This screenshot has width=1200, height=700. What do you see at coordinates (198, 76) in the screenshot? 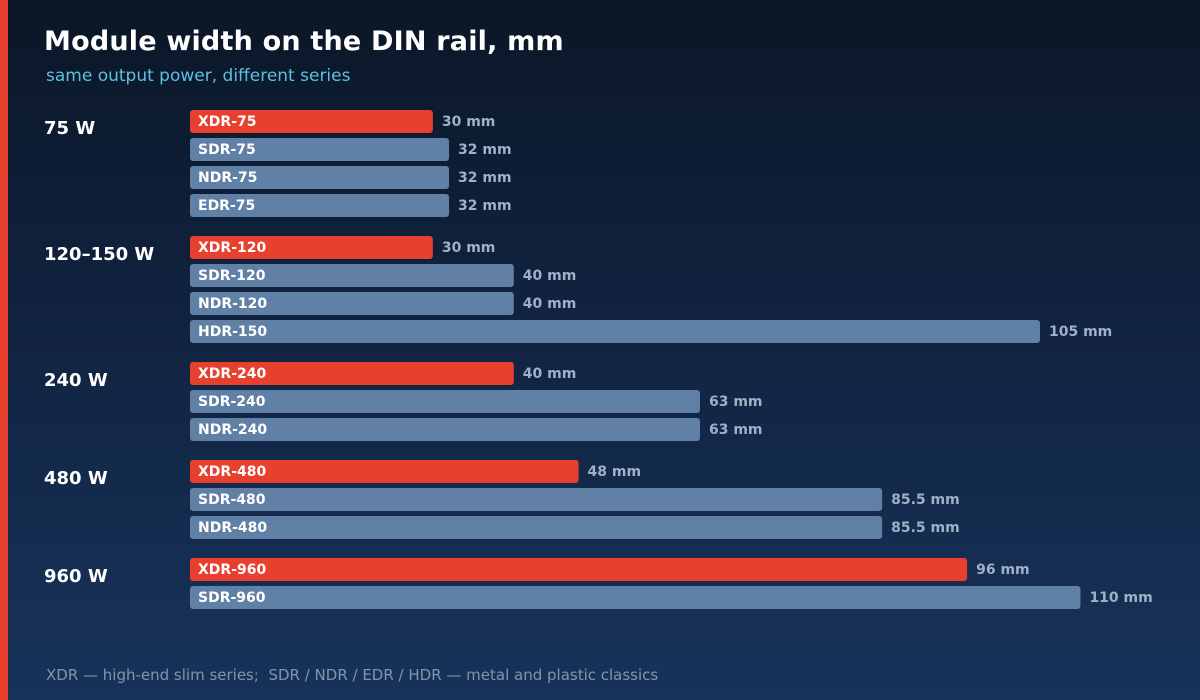
I see `chart-subtitle: same output power, different series` at bounding box center [198, 76].